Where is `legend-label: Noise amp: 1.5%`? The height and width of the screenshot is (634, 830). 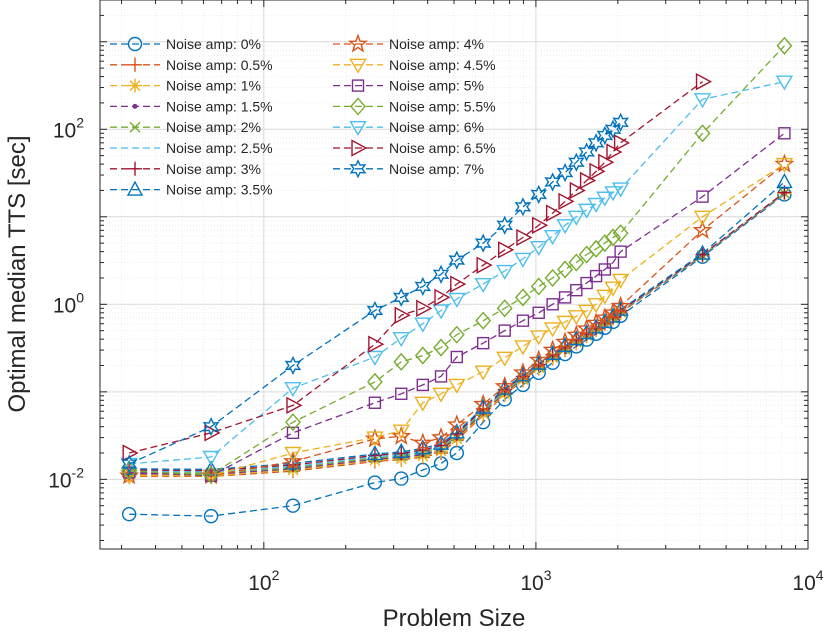 legend-label: Noise amp: 1.5% is located at coordinates (219, 106).